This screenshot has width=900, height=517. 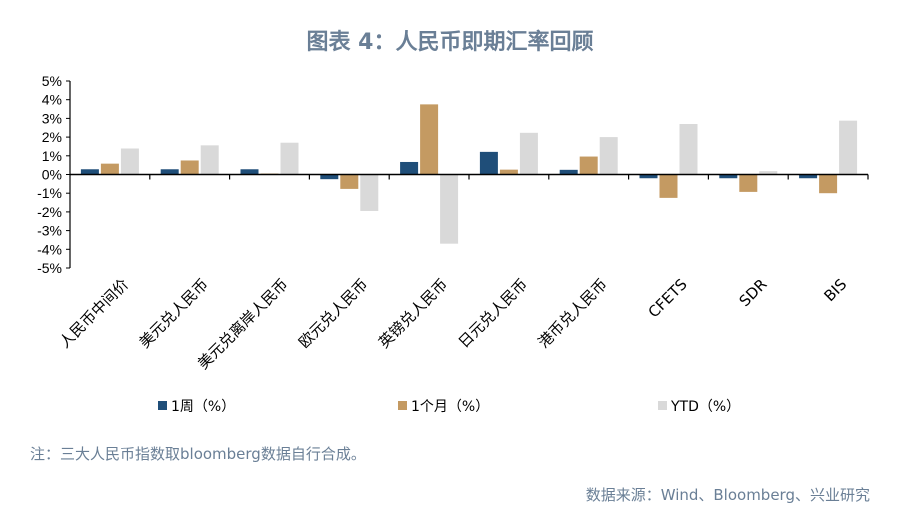 I want to click on legend-label: YTD（%）, so click(x=705, y=407).